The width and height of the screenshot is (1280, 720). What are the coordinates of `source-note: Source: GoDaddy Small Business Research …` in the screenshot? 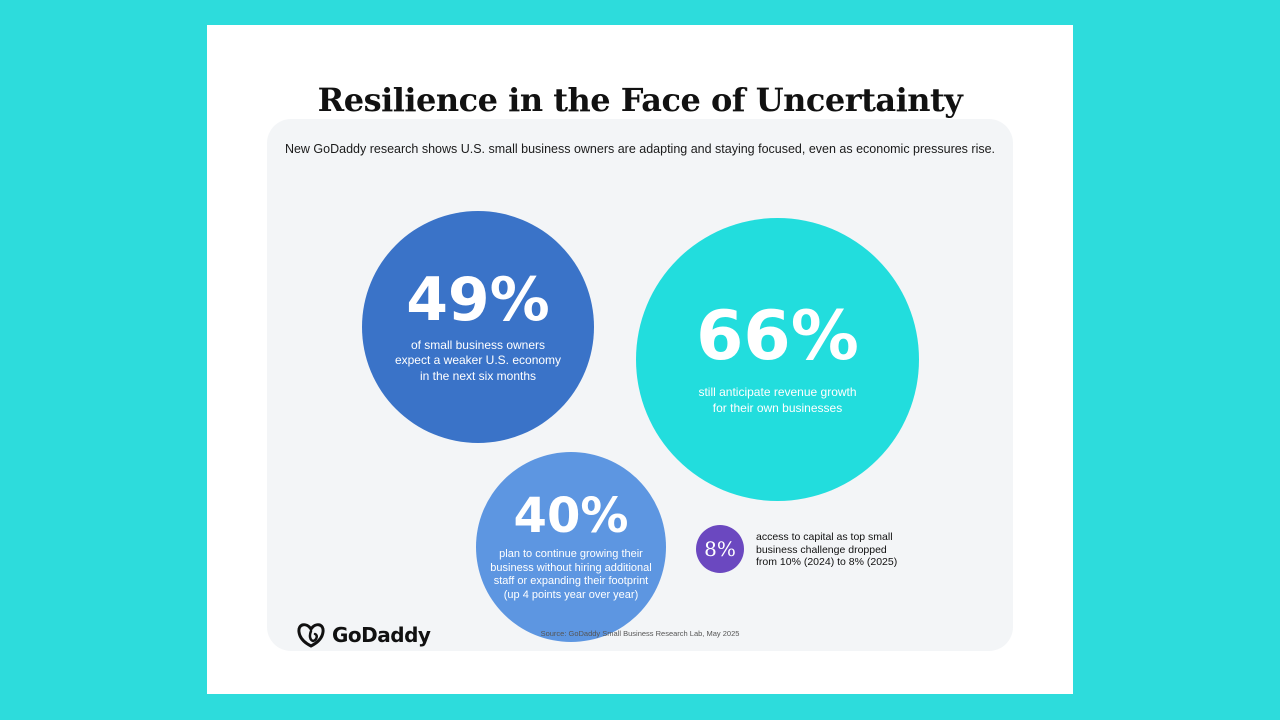 It's located at (640, 633).